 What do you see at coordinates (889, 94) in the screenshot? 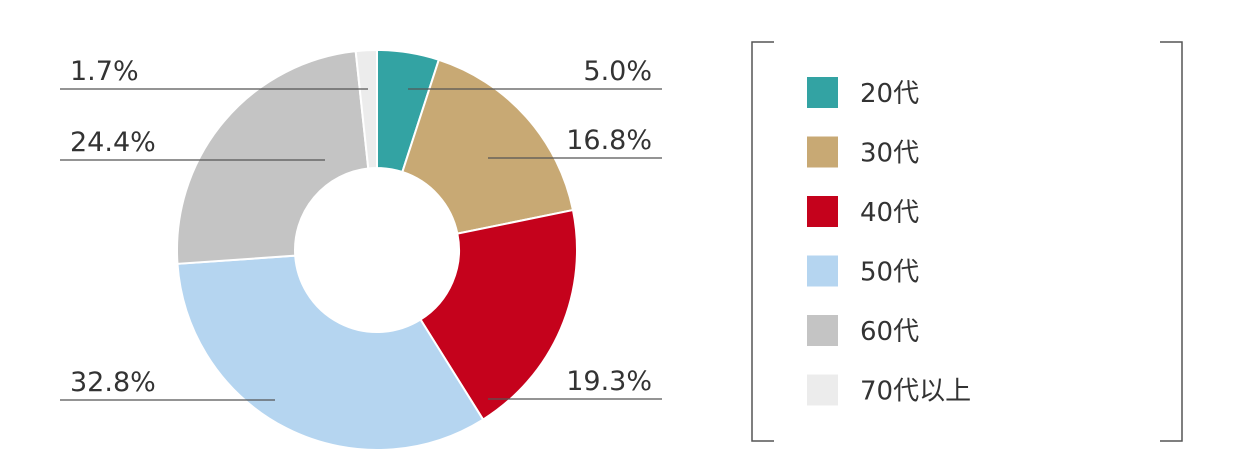
I see `legend-label-1: 20代` at bounding box center [889, 94].